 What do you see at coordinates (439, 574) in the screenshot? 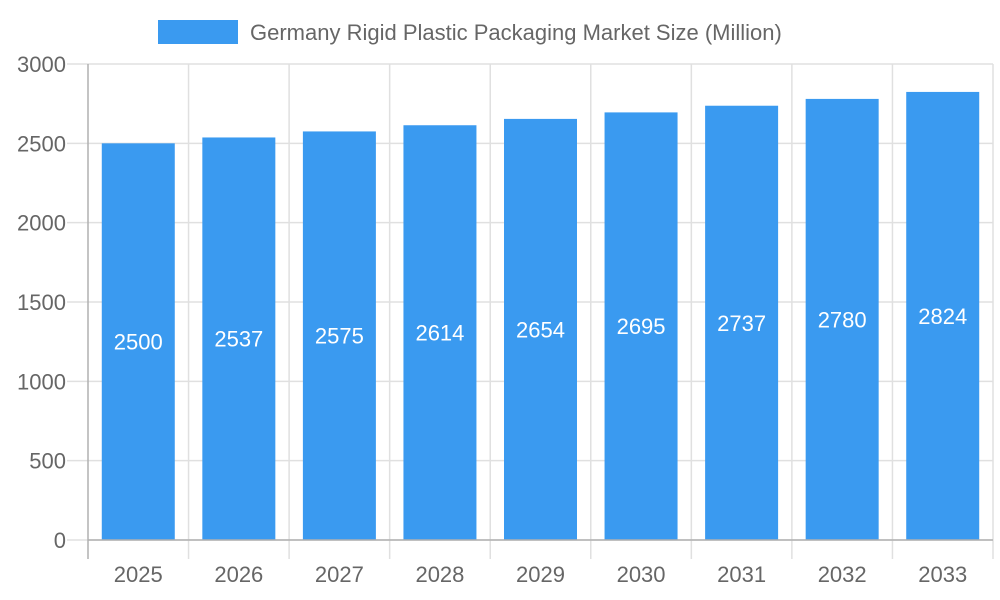
I see `x-tick-label: 2028` at bounding box center [439, 574].